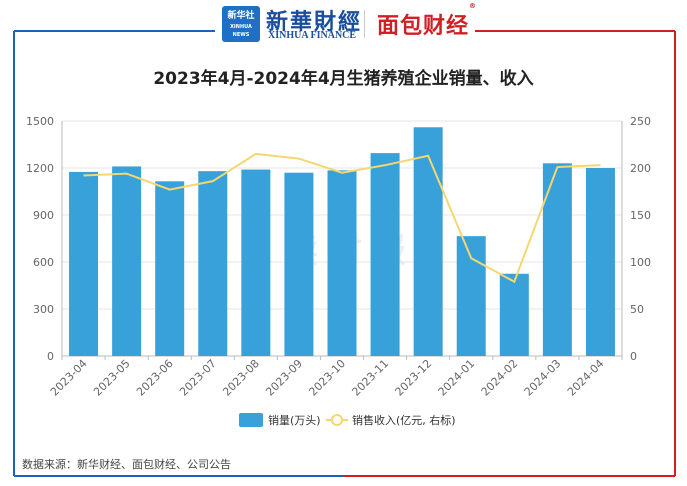 This screenshot has width=687, height=486. Describe the element at coordinates (423, 26) in the screenshot. I see `partner-brand-text: 面包财经` at that location.